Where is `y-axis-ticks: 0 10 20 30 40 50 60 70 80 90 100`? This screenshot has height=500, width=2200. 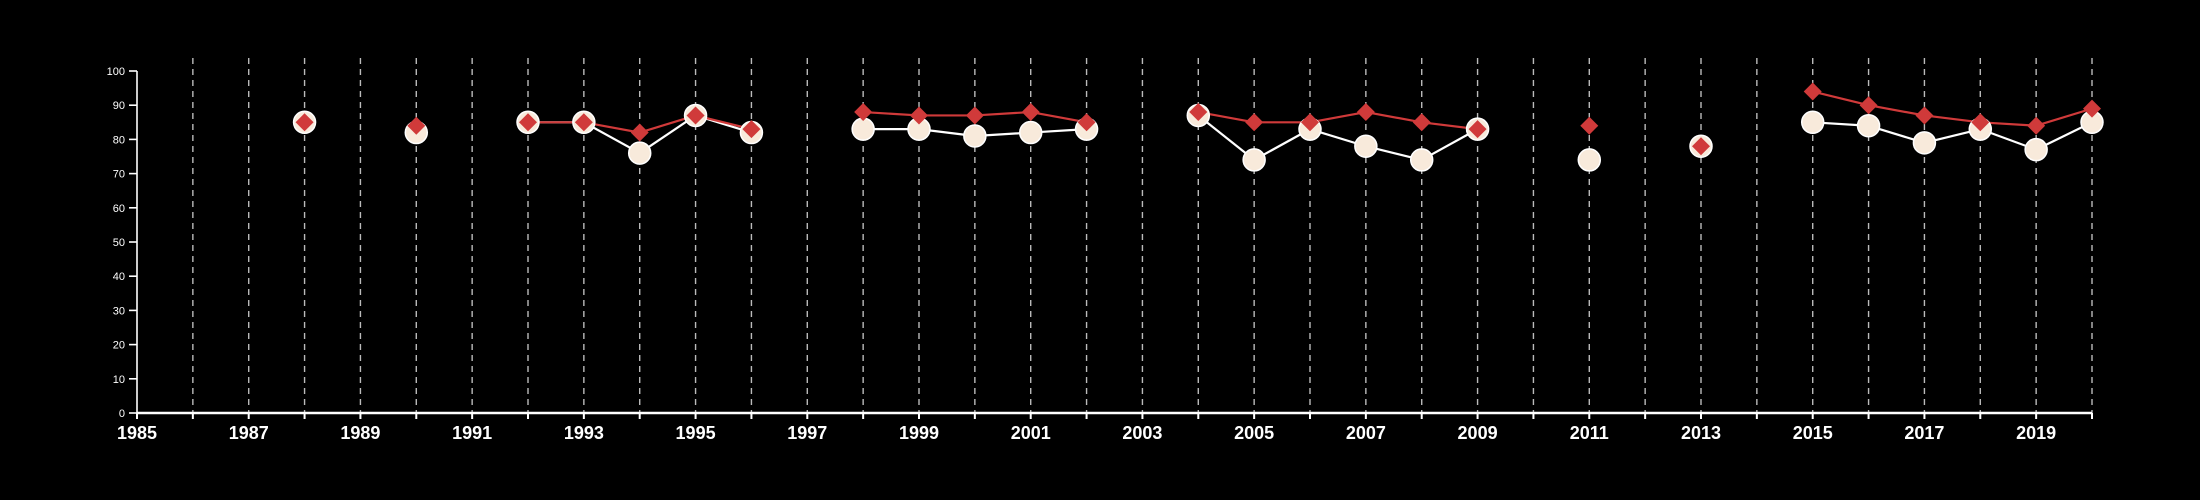
y-axis-ticks: 0 10 20 30 40 50 60 70 80 90 100 is located at coordinates (122, 243).